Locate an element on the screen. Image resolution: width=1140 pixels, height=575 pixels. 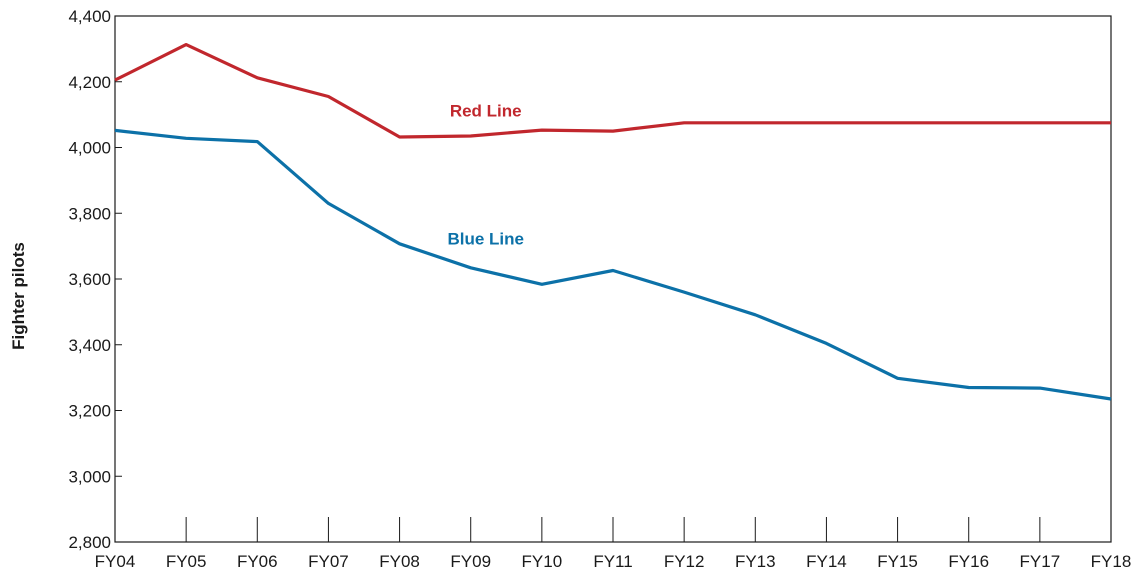
x-tick-label: FY11 is located at coordinates (612, 561).